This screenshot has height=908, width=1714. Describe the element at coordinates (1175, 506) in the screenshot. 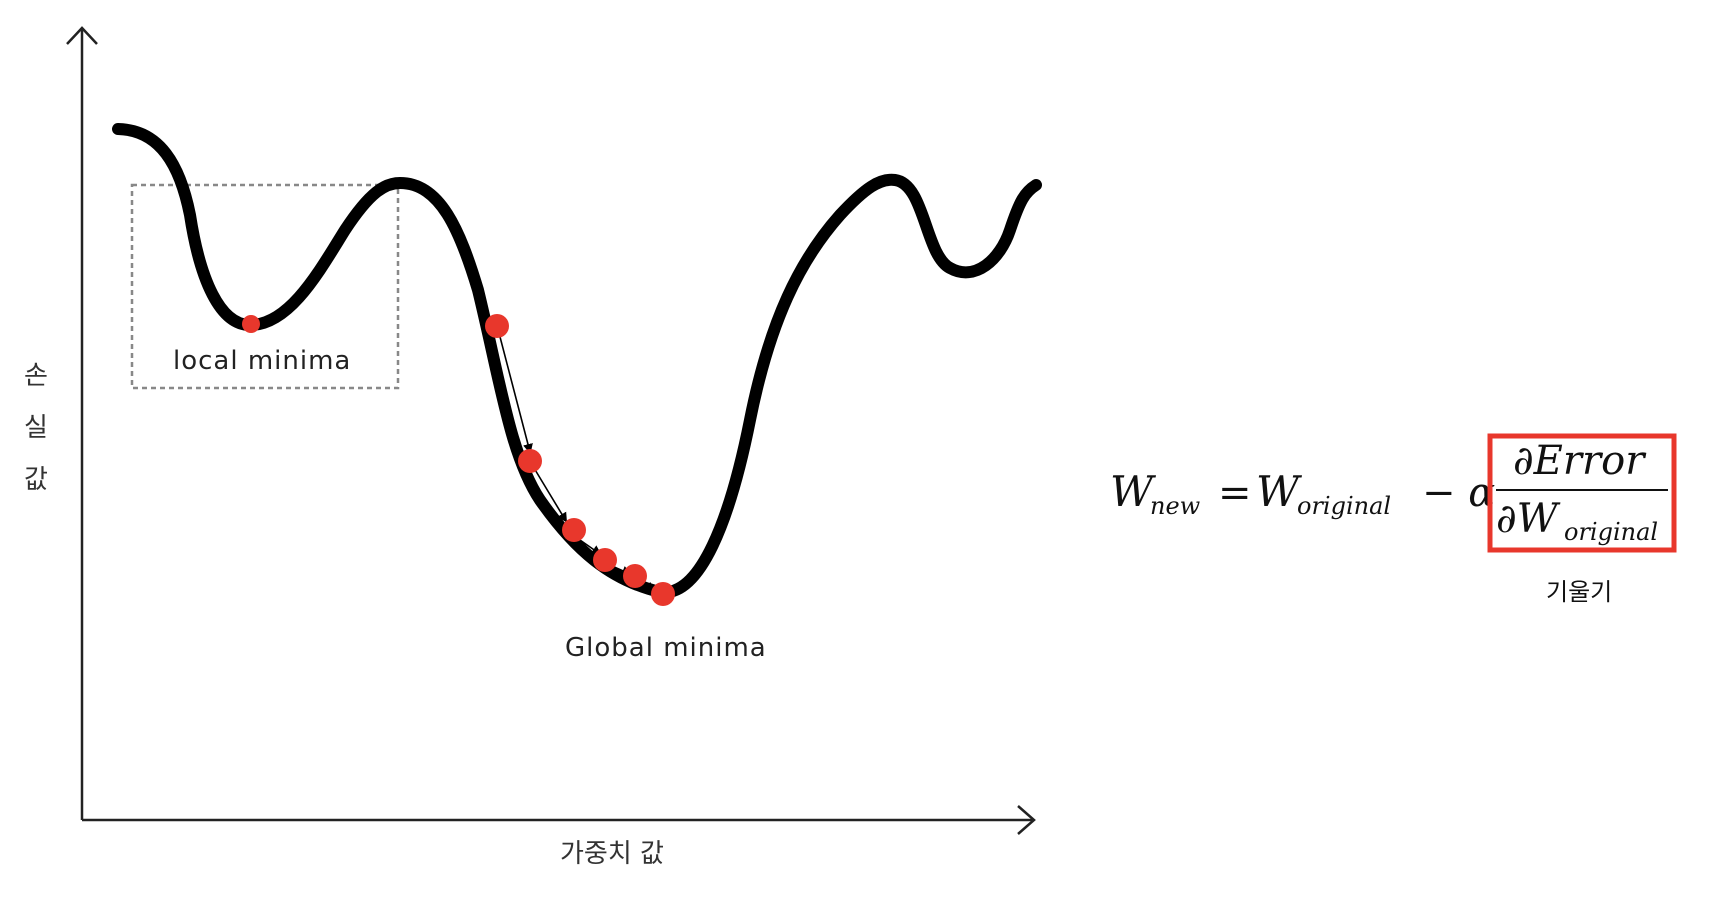

I see `formula-lhs-subscript: new` at that location.